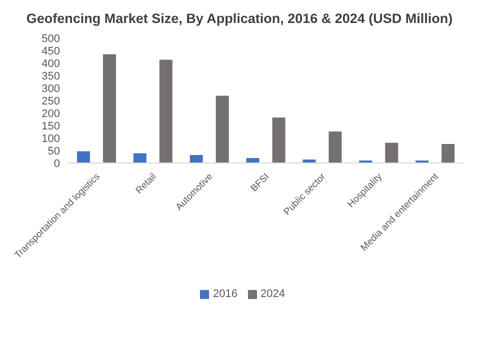 The image size is (479, 337). What do you see at coordinates (51, 126) in the screenshot?
I see `y-tick-label: 150` at bounding box center [51, 126].